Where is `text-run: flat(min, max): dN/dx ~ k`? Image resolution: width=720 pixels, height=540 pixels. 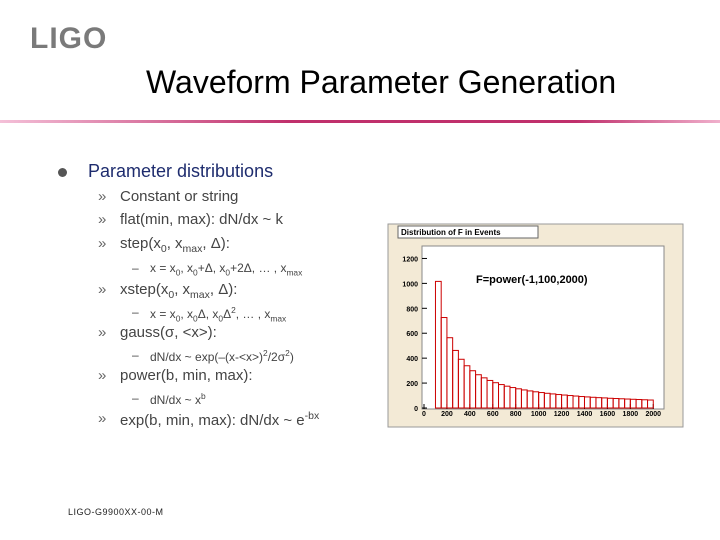 text-run: flat(min, max): dN/dx ~ k is located at coordinates (201, 219).